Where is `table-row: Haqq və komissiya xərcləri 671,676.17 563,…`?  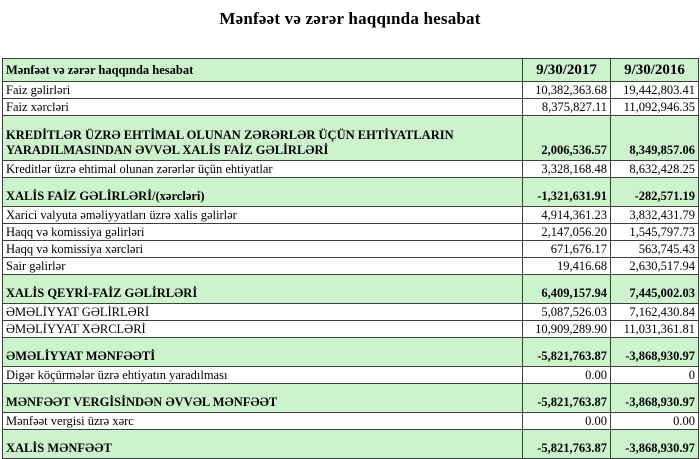
table-row: Haqq və komissiya xərcləri 671,676.17 563,… is located at coordinates (350, 249).